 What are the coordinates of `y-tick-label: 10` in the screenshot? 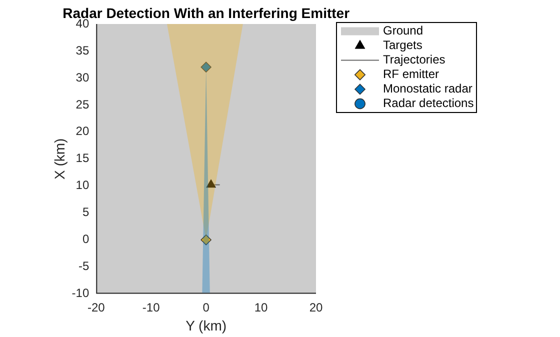 It's located at (83, 185).